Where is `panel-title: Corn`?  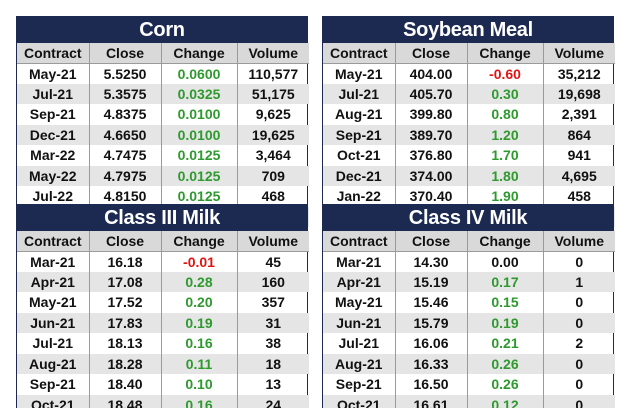
panel-title: Corn is located at coordinates (162, 30).